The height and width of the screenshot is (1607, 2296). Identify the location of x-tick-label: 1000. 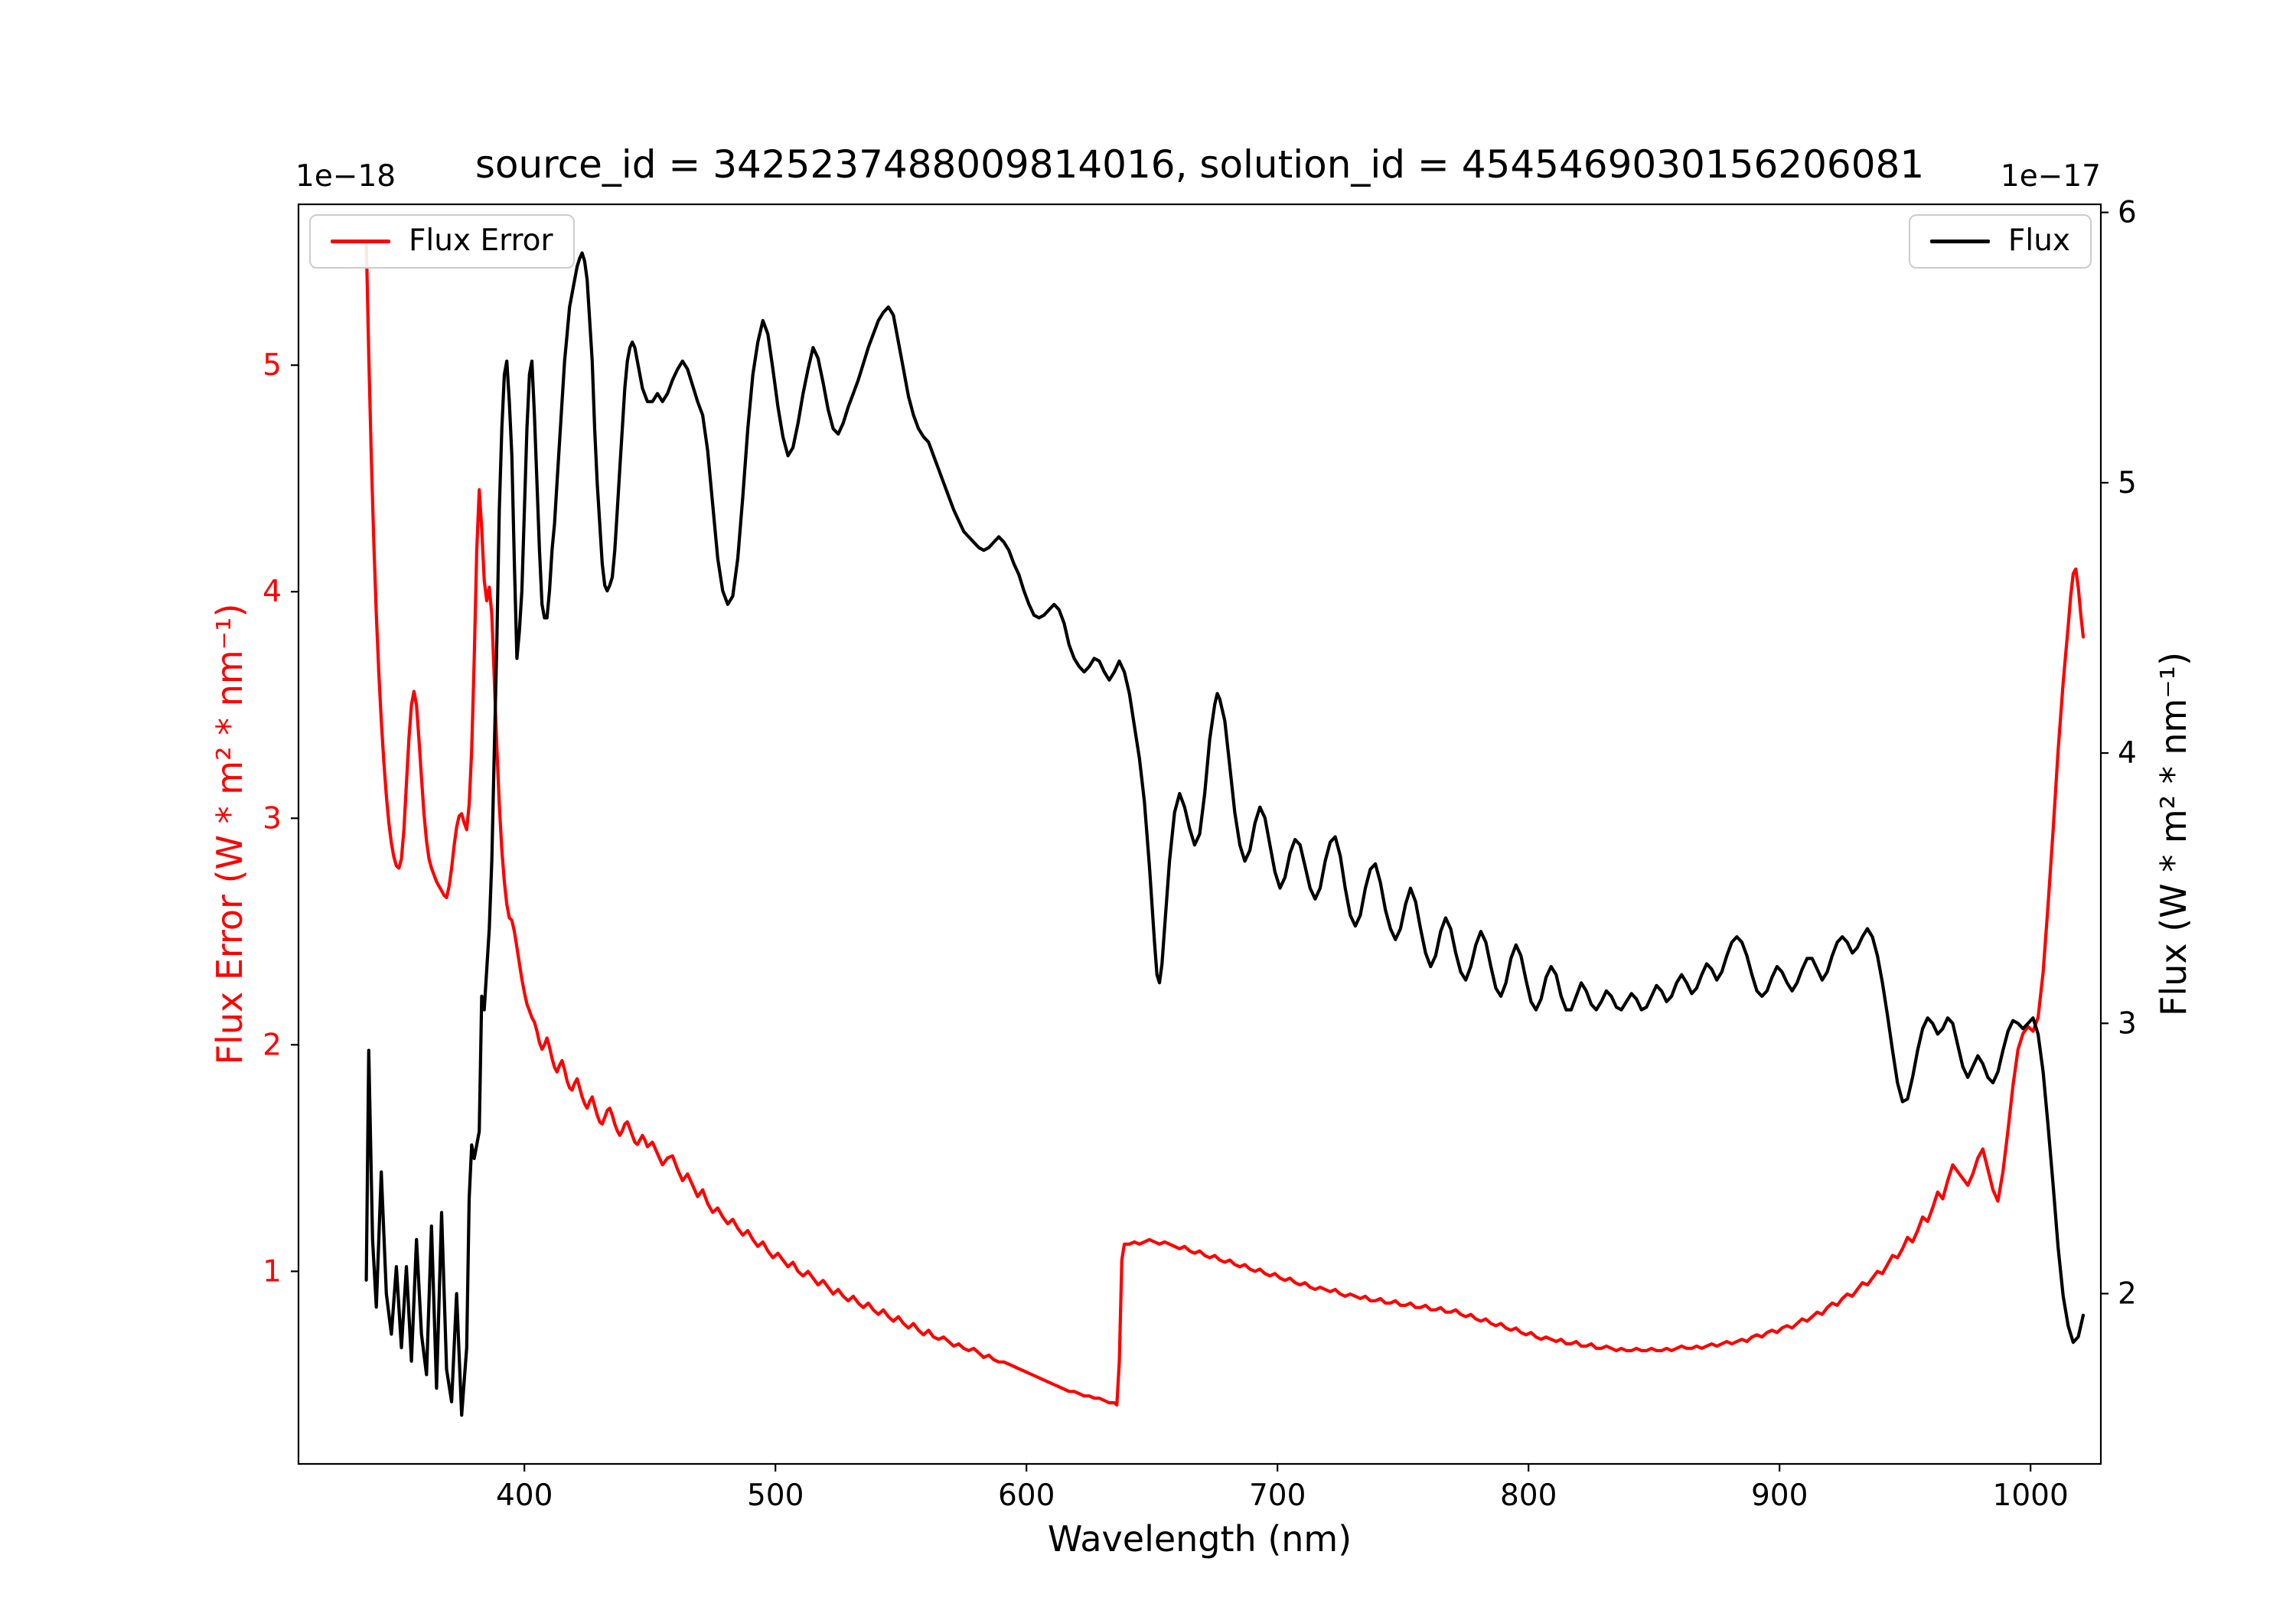
(2031, 1495).